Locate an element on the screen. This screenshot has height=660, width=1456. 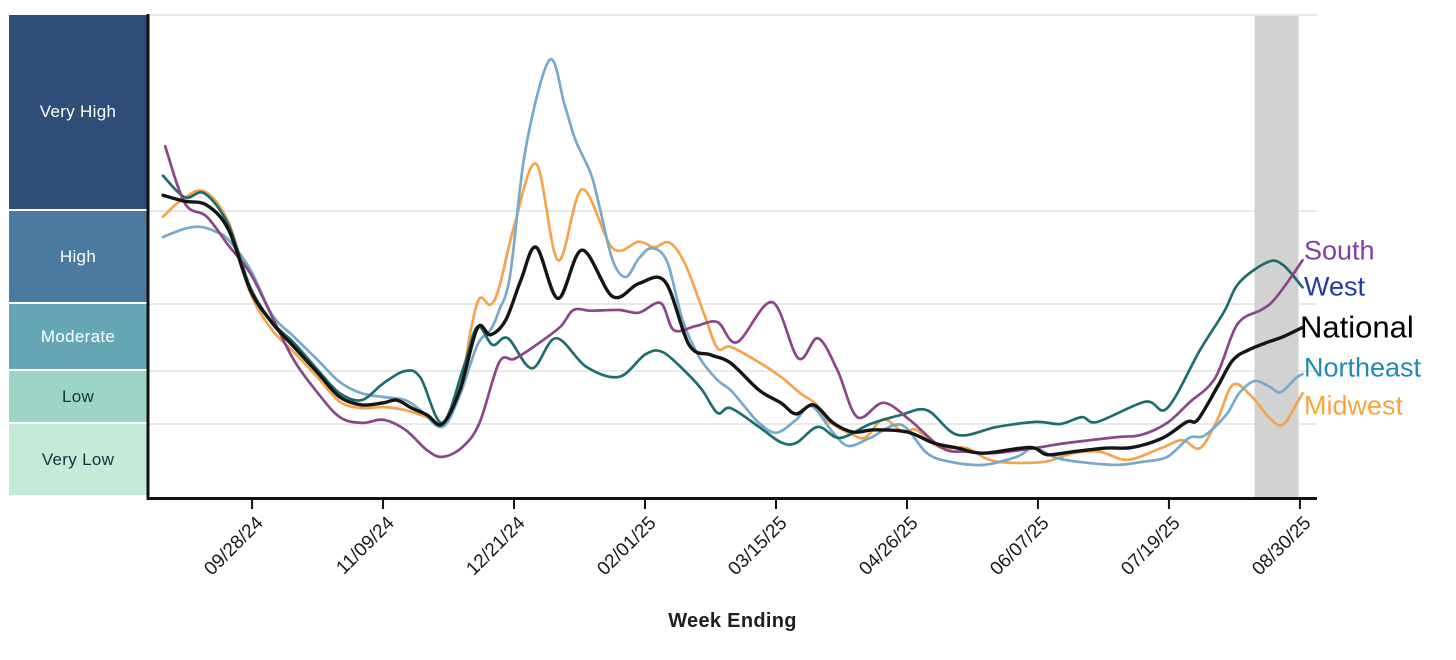
series-label-northeast: Northeast is located at coordinates (1363, 367).